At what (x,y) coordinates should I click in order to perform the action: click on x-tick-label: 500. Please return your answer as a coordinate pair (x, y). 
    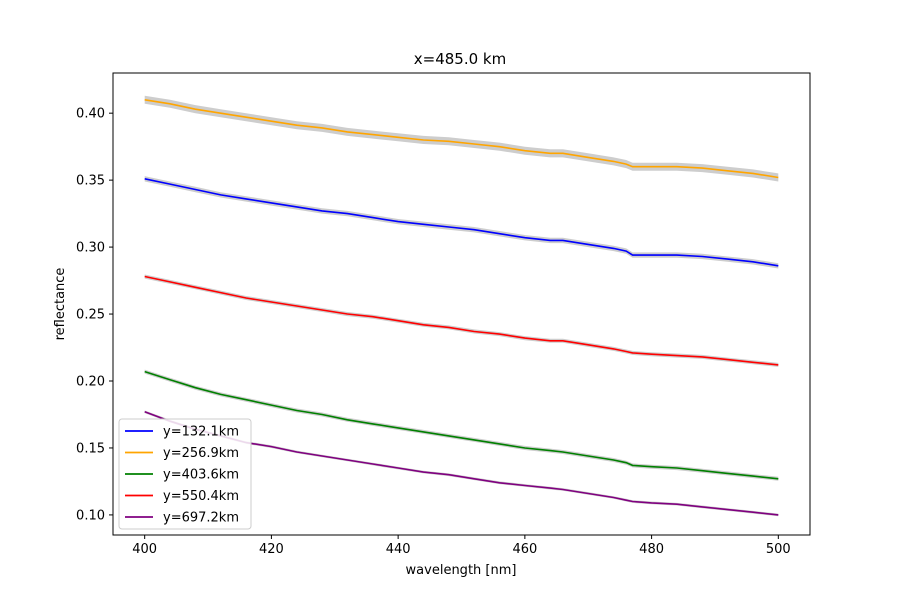
    Looking at the image, I should click on (778, 549).